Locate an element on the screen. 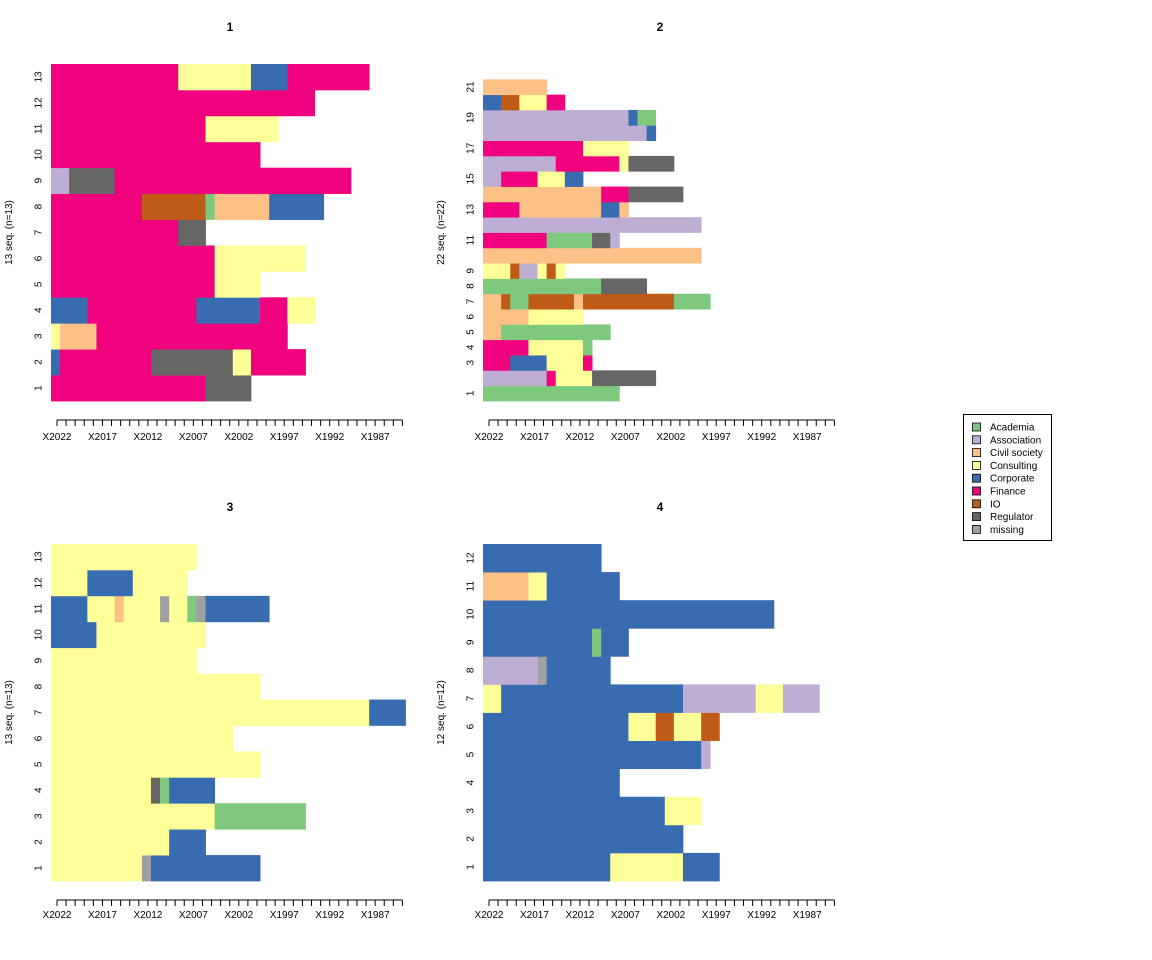 Image resolution: width=1152 pixels, height=960 pixels. y-tick-label: 7 is located at coordinates (39, 712).